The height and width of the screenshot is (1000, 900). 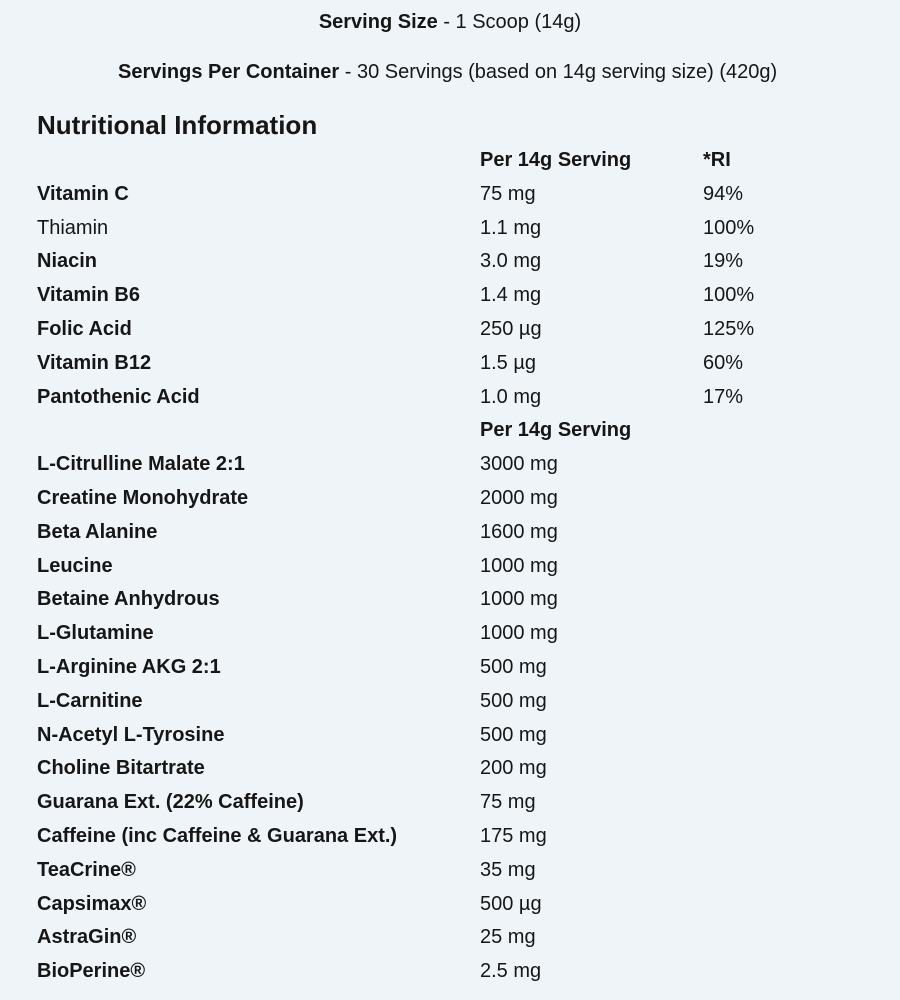 I want to click on amount: 500 µg, so click(x=511, y=903).